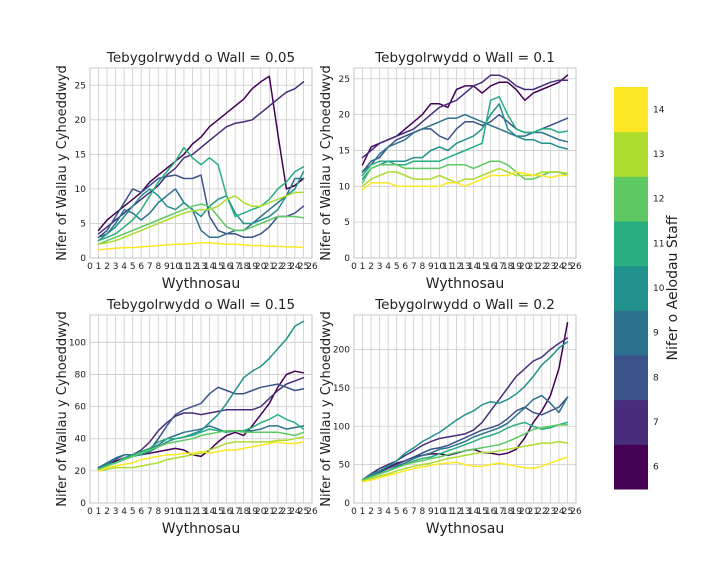 Image resolution: width=720 pixels, height=576 pixels. What do you see at coordinates (200, 58) in the screenshot?
I see `panel-title: Tebygolrwydd o Wall = 0.05` at bounding box center [200, 58].